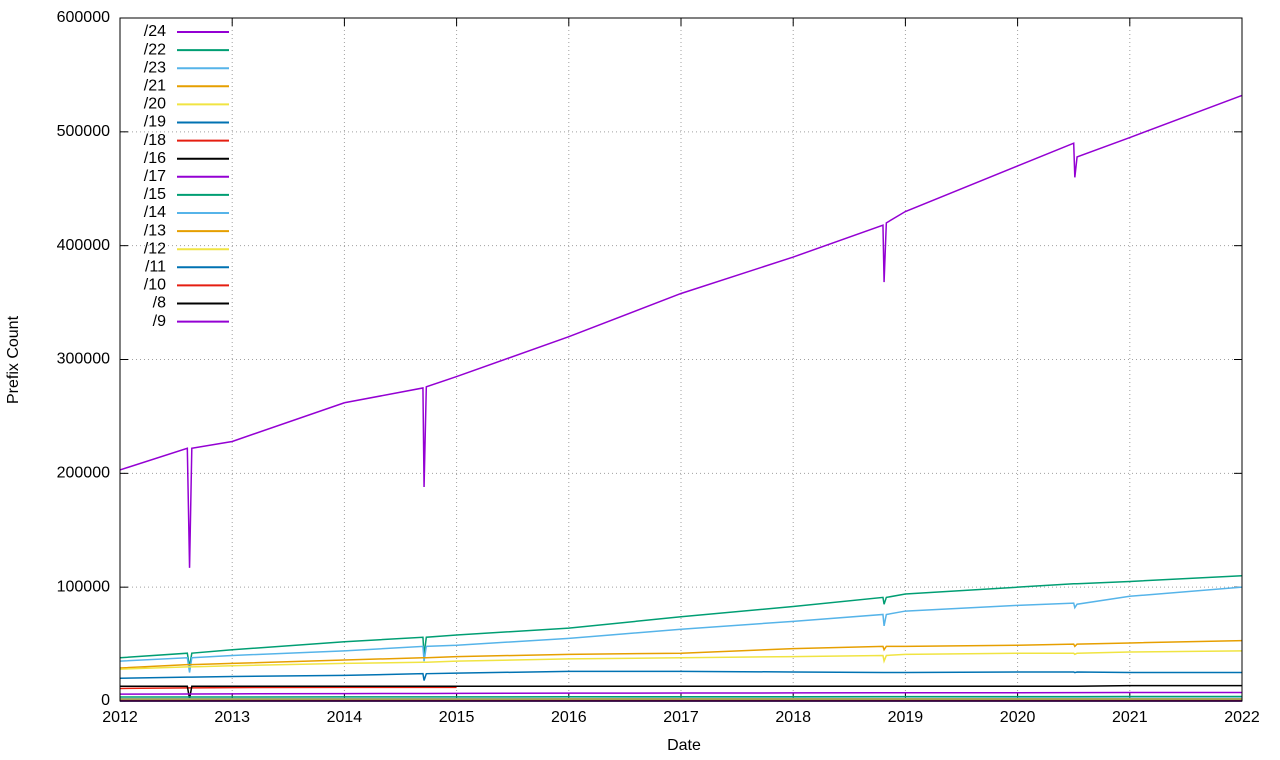  I want to click on legend-label: /21, so click(155, 86).